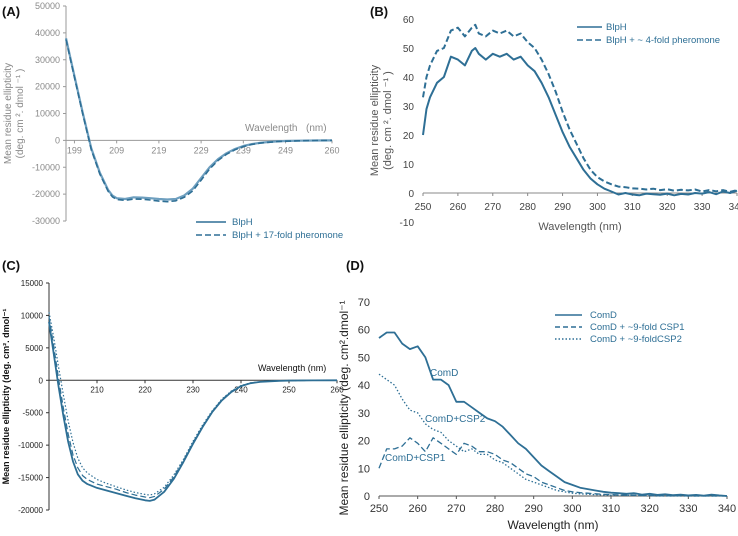 This screenshot has width=738, height=536. I want to click on y-tick-label: -5000, so click(33, 413).